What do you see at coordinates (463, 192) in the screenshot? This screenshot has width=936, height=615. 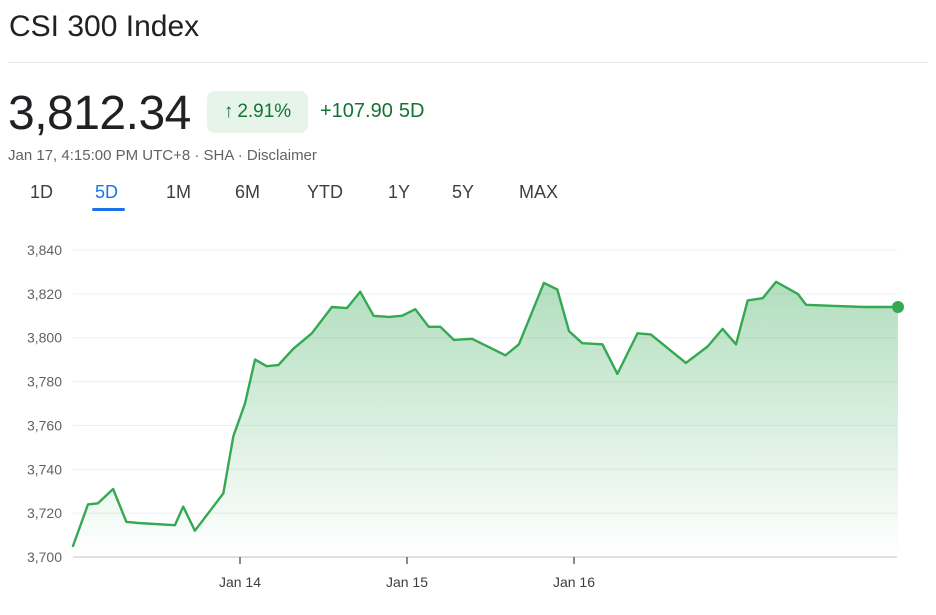 I see `tab-5y: 5Y` at bounding box center [463, 192].